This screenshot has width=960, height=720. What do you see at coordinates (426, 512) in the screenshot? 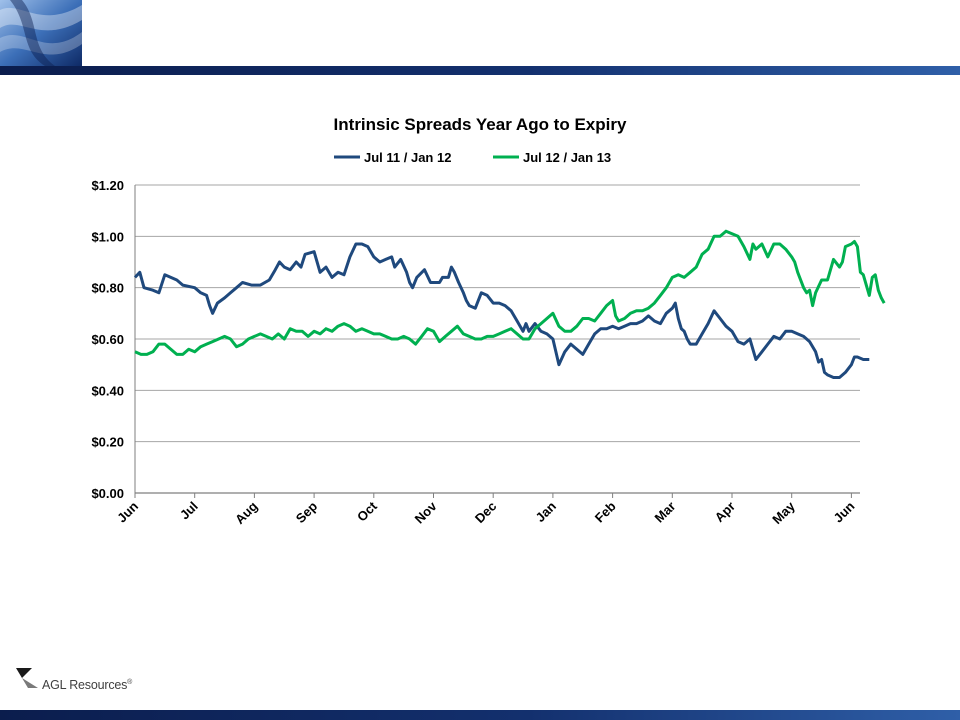
I see `x-tick-label: Nov` at bounding box center [426, 512].